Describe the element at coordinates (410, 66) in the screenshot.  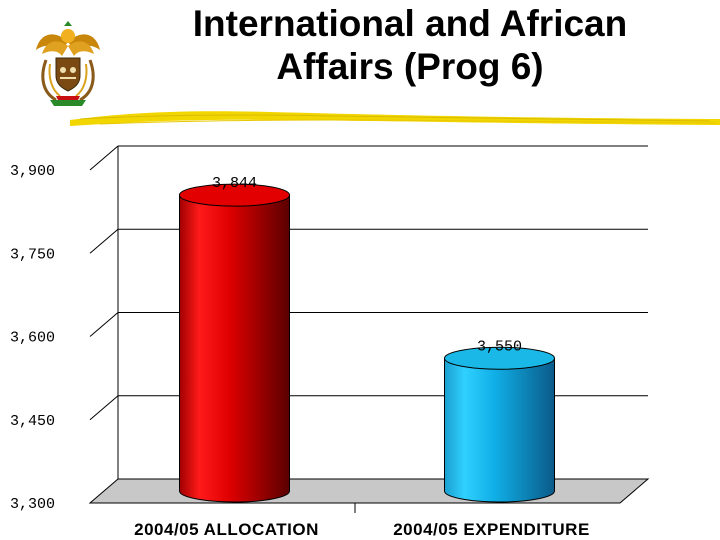
I see `slide-title-line-2: Affairs (Prog 6)` at that location.